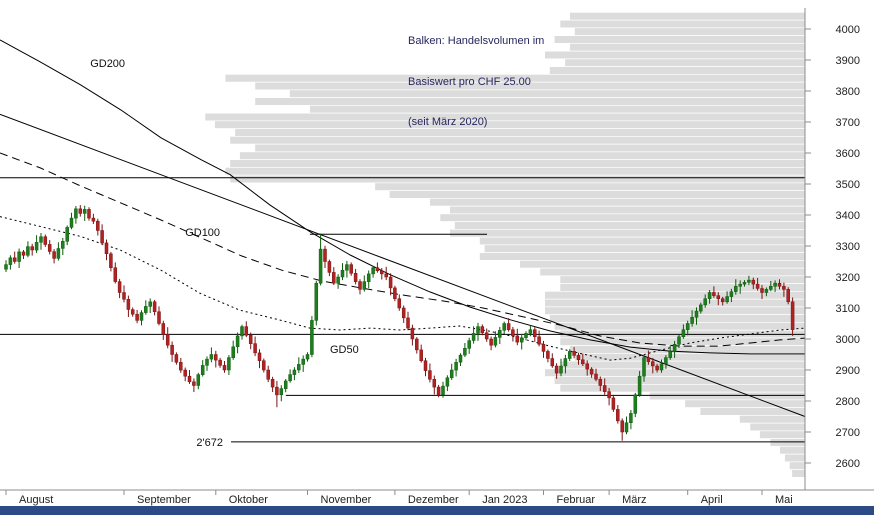 This screenshot has width=874, height=515. I want to click on y-tick-label: 3900, so click(848, 61).